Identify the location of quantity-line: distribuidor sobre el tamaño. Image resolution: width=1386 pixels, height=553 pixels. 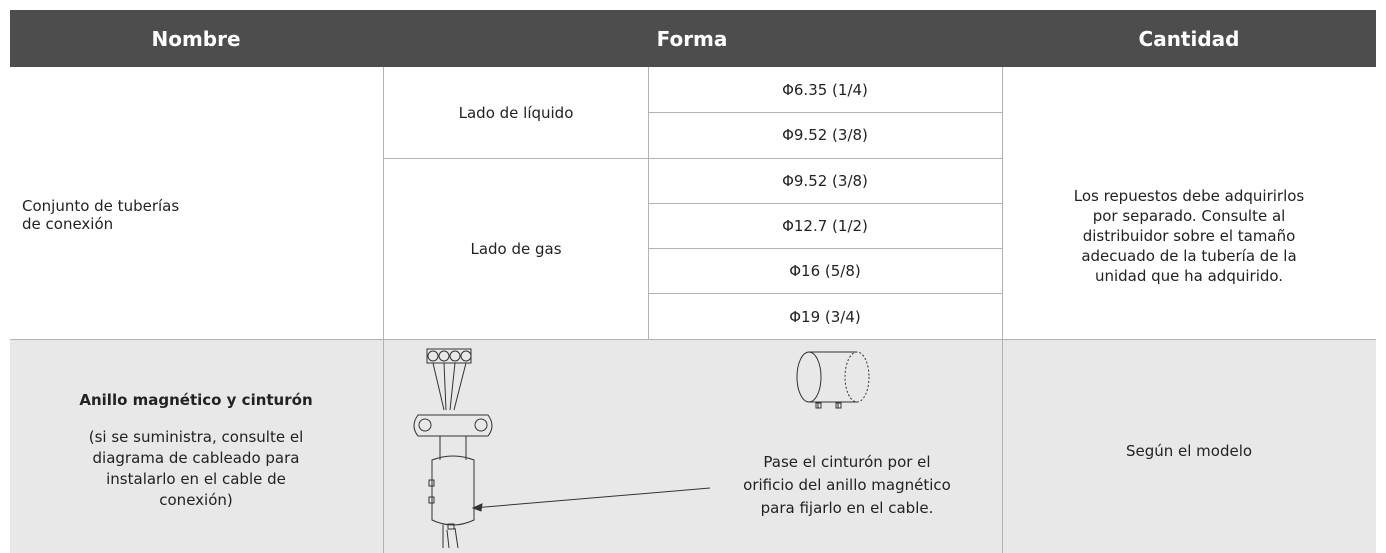
(1189, 236).